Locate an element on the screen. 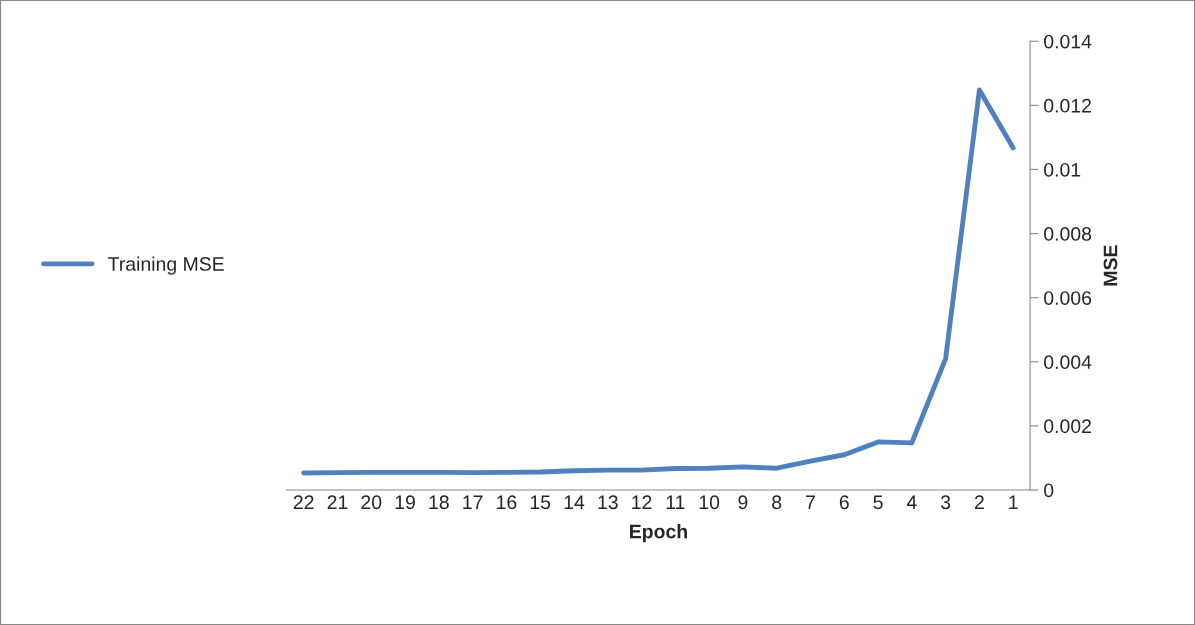 Image resolution: width=1195 pixels, height=625 pixels. legend-label: Training MSE is located at coordinates (166, 265).